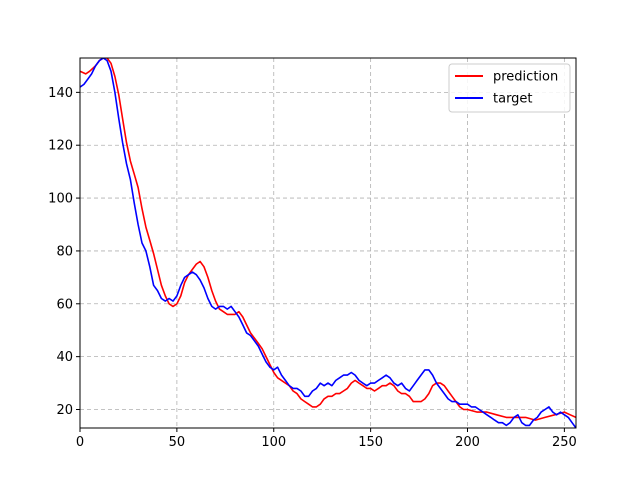 Image resolution: width=640 pixels, height=484 pixels. Describe the element at coordinates (60, 199) in the screenshot. I see `y-tick-label: 100` at that location.